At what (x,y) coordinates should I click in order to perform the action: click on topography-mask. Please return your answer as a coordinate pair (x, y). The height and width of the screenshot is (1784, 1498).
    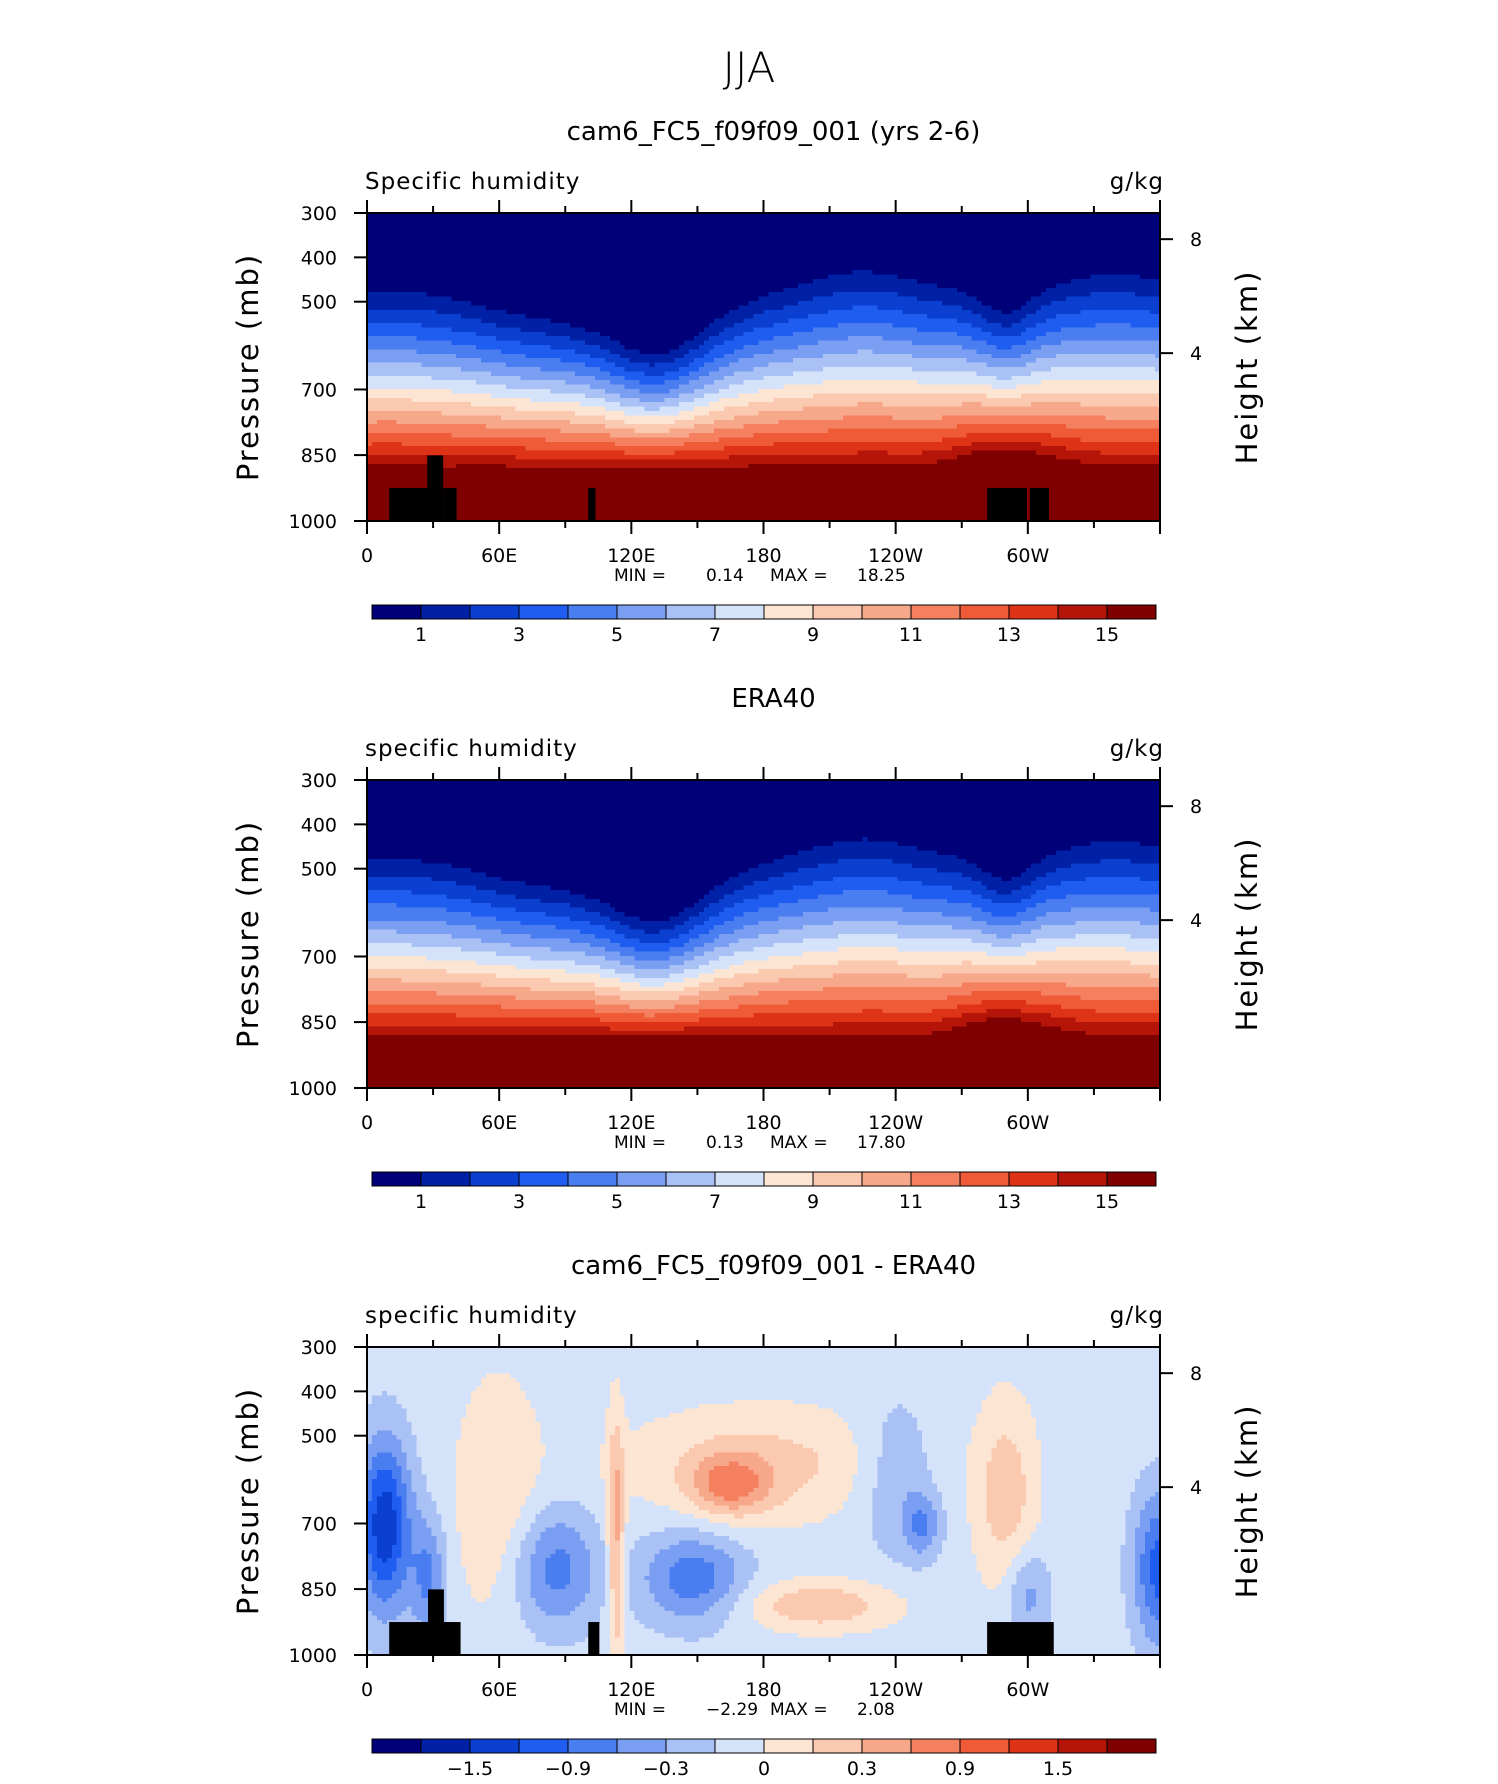
    Looking at the image, I should click on (721, 1622).